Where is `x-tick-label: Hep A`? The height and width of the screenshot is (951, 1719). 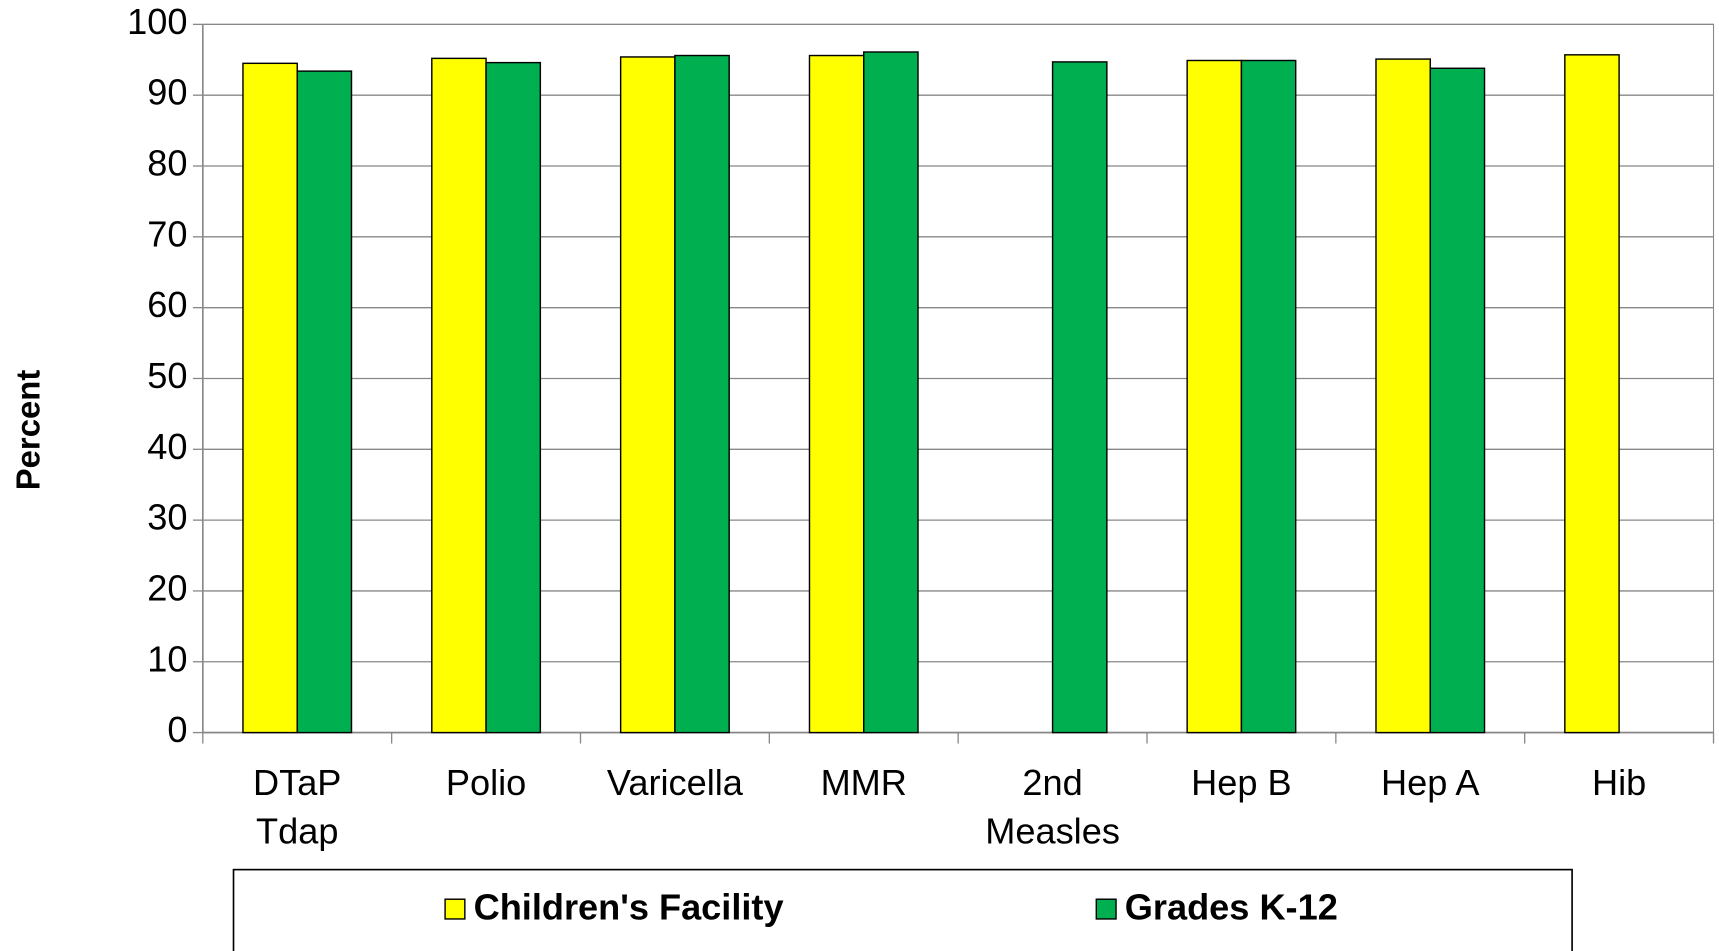
x-tick-label: Hep A is located at coordinates (1430, 782).